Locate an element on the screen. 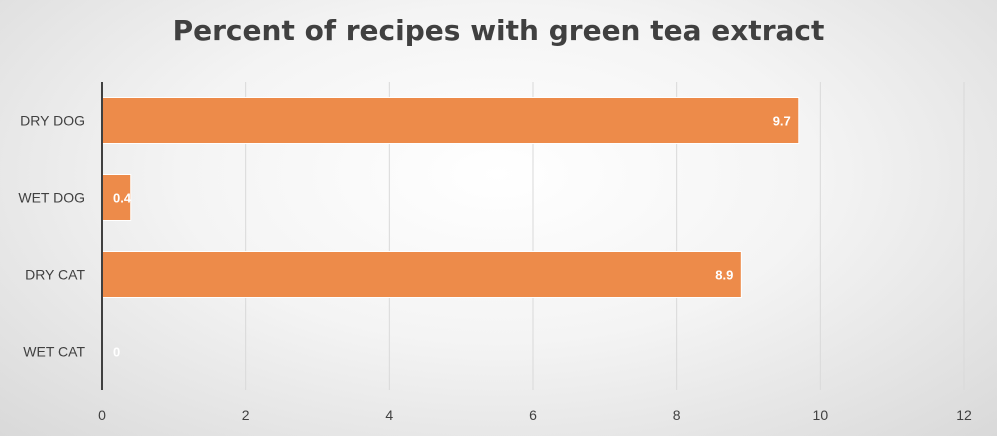  category-label-1: WET DOG is located at coordinates (51, 198).